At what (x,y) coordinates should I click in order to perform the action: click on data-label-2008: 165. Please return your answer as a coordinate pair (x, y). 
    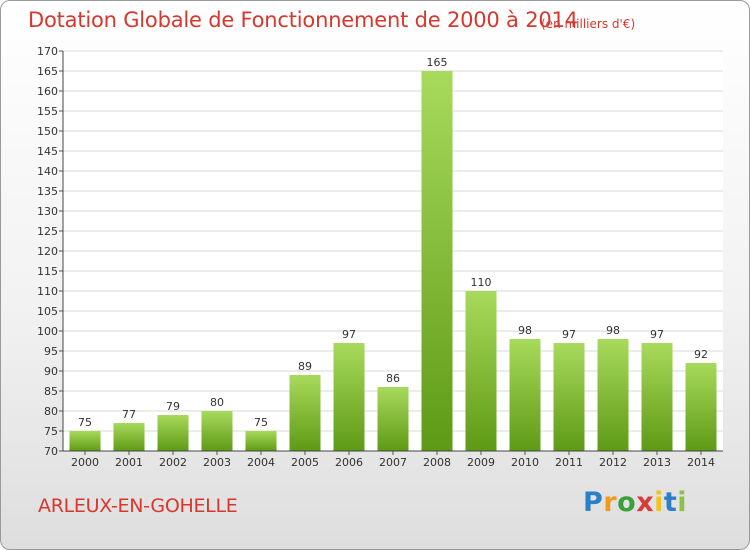
    Looking at the image, I should click on (437, 62).